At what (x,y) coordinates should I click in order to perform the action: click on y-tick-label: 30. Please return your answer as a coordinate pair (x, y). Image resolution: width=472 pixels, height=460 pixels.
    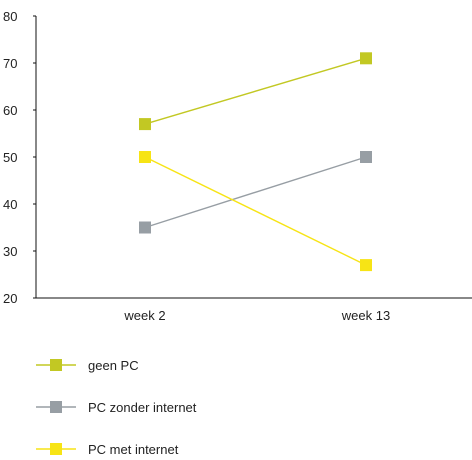
    Looking at the image, I should click on (10, 251).